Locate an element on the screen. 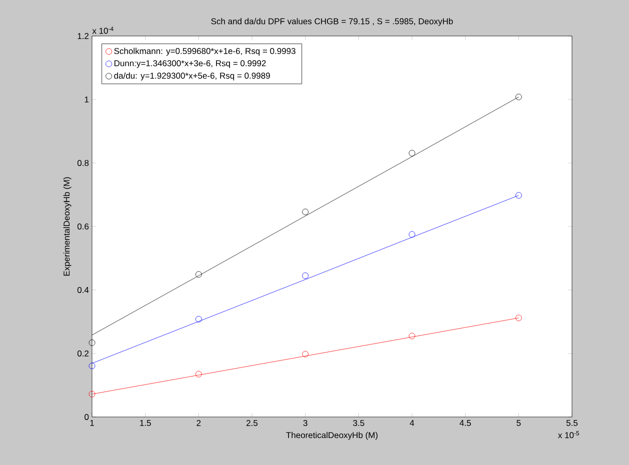 The width and height of the screenshot is (629, 465). x-axis-title: TheoreticalDeoxyHb (M) is located at coordinates (332, 436).